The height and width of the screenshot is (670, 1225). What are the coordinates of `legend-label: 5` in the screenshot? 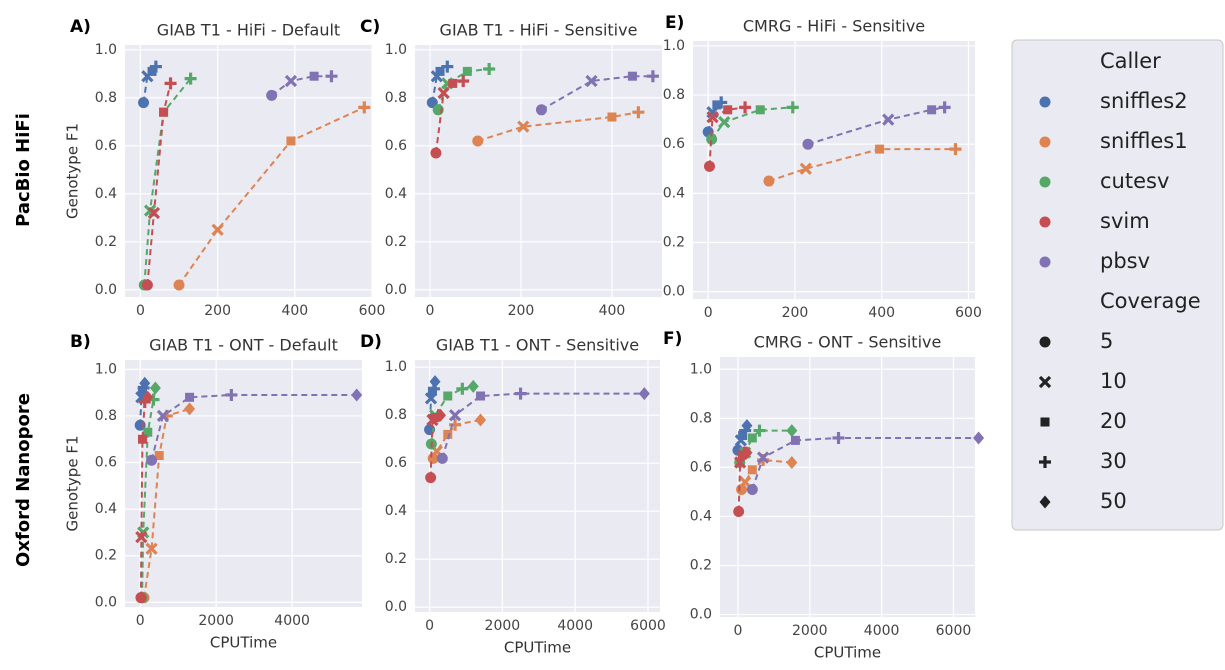 It's located at (1106, 341).